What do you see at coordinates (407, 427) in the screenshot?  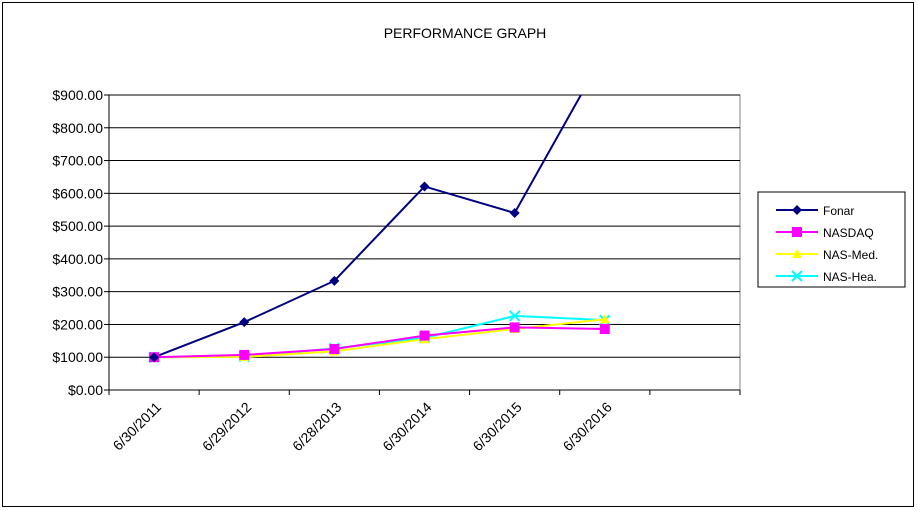 I see `x-tick-label: 6/30/2014` at bounding box center [407, 427].